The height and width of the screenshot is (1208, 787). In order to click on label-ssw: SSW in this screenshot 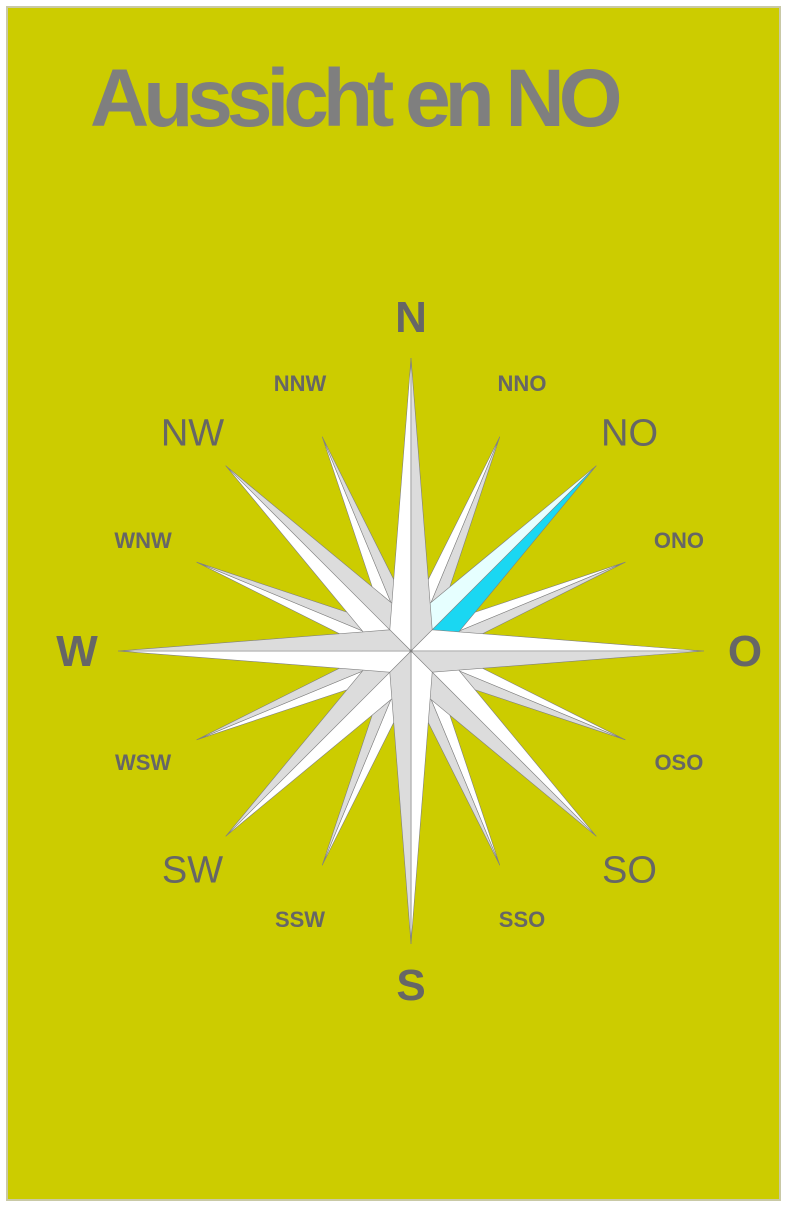, I will do `click(300, 919)`.